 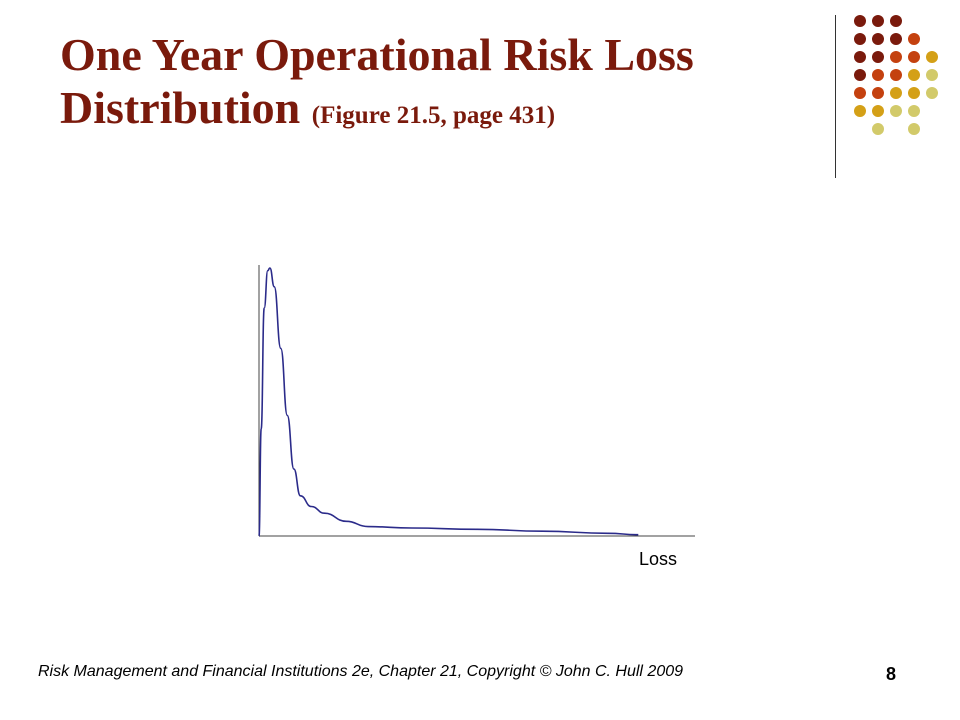 What do you see at coordinates (448, 402) in the screenshot?
I see `series-line` at bounding box center [448, 402].